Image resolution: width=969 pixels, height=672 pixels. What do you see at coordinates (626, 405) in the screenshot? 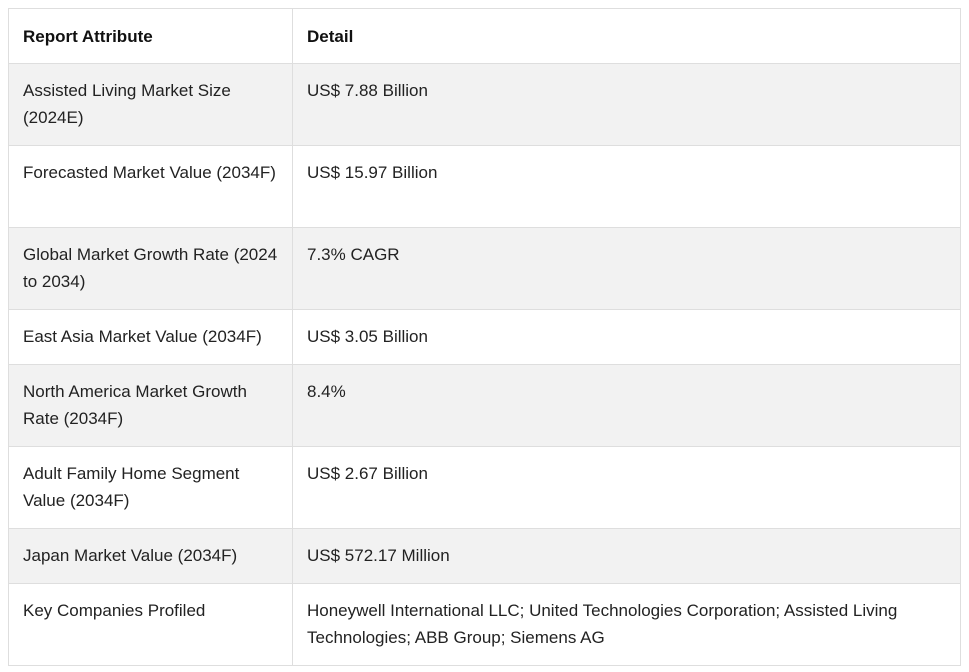
I see `detail-cell: 8.4%` at bounding box center [626, 405].